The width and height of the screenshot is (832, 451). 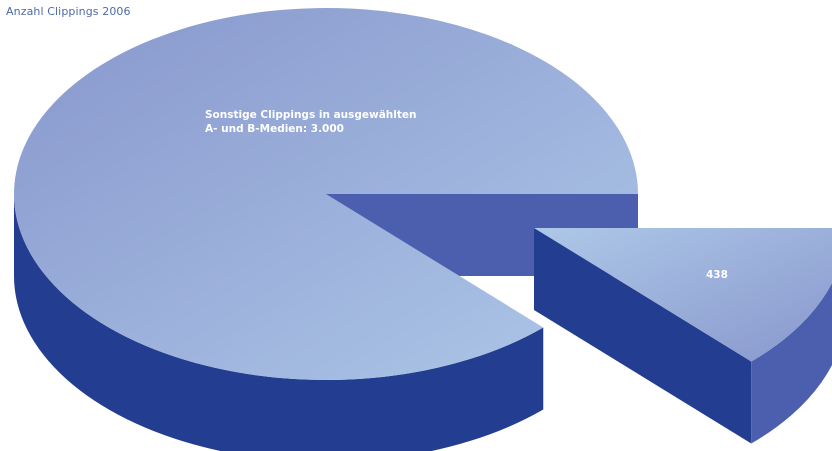 I want to click on slice-label-line: 438, so click(x=717, y=275).